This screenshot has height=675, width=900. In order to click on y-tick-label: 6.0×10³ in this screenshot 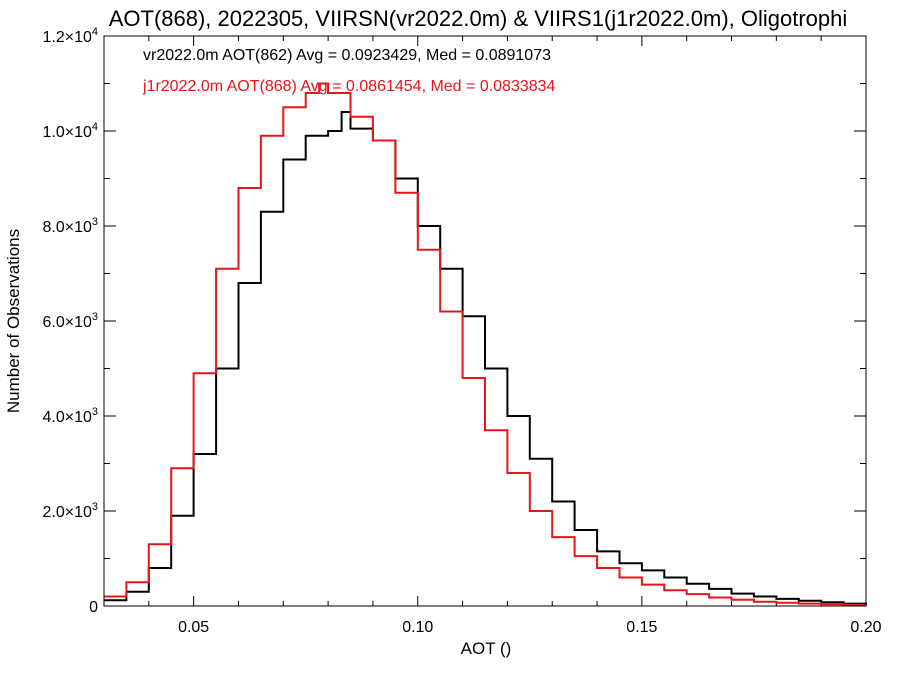, I will do `click(70, 321)`.